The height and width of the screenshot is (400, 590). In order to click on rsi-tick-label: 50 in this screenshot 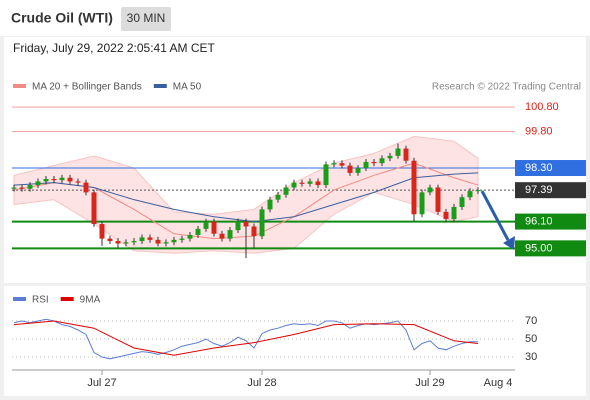, I will do `click(531, 339)`.